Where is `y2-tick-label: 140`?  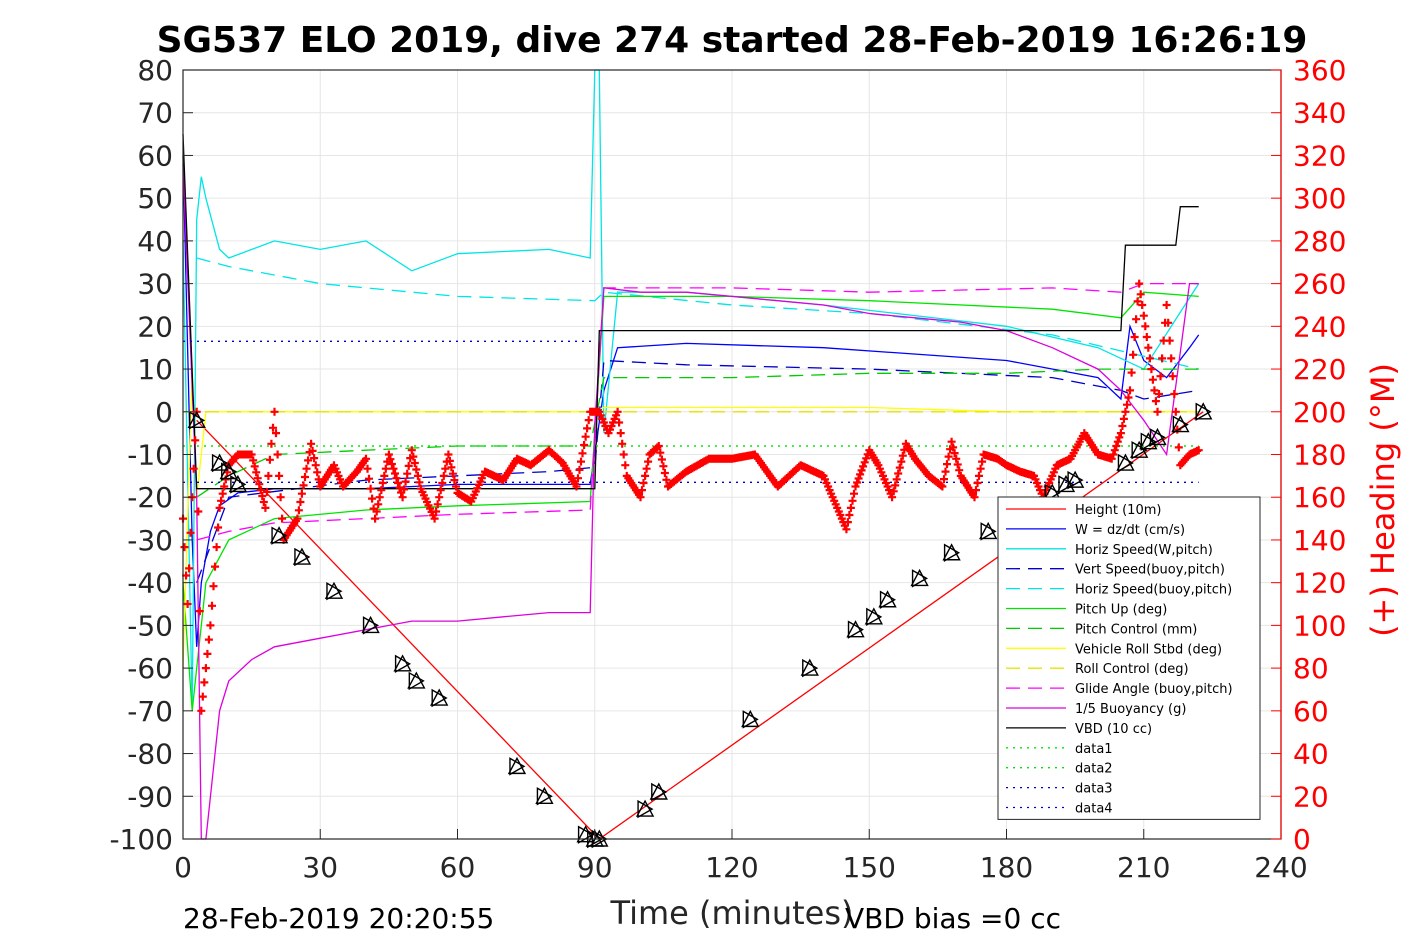
y2-tick-label: 140 is located at coordinates (1319, 540).